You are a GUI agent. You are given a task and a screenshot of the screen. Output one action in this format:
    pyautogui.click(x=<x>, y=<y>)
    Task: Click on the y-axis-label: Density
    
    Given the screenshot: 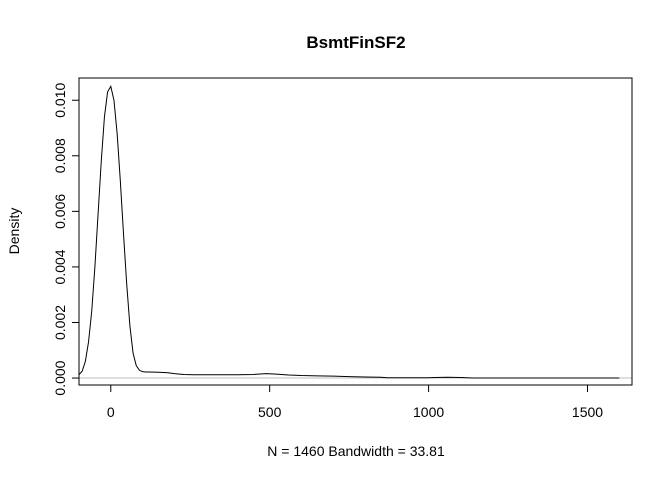 What is the action you would take?
    pyautogui.click(x=14, y=231)
    